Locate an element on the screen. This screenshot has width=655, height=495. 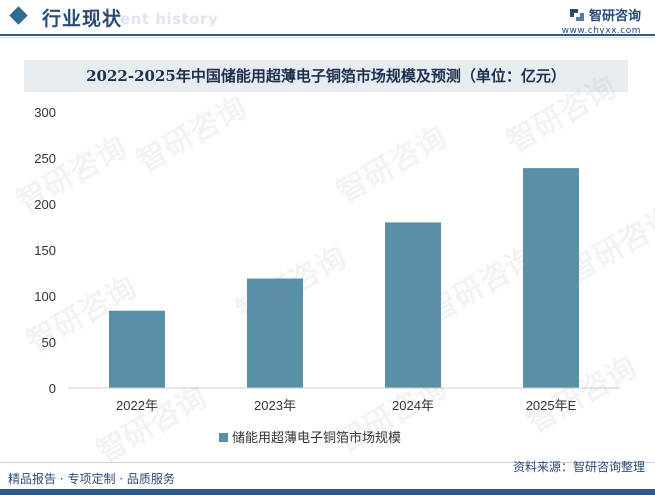
header-divider-grey is located at coordinates (327, 37).